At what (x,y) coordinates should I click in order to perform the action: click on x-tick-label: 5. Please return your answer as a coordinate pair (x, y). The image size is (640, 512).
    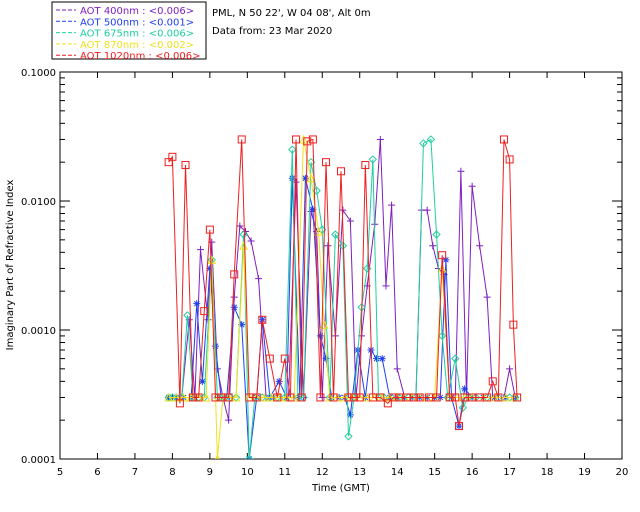
    Looking at the image, I should click on (60, 472).